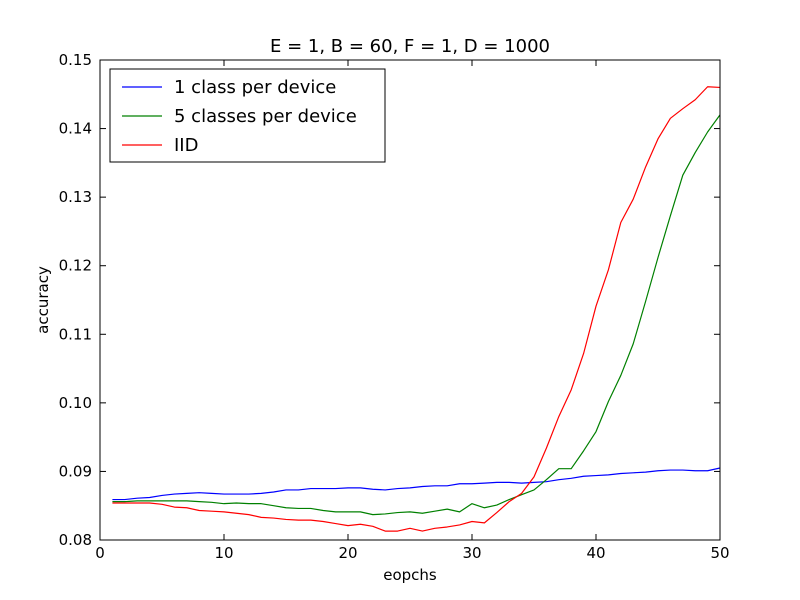  Describe the element at coordinates (43, 300) in the screenshot. I see `y-axis-title: accuracy` at that location.